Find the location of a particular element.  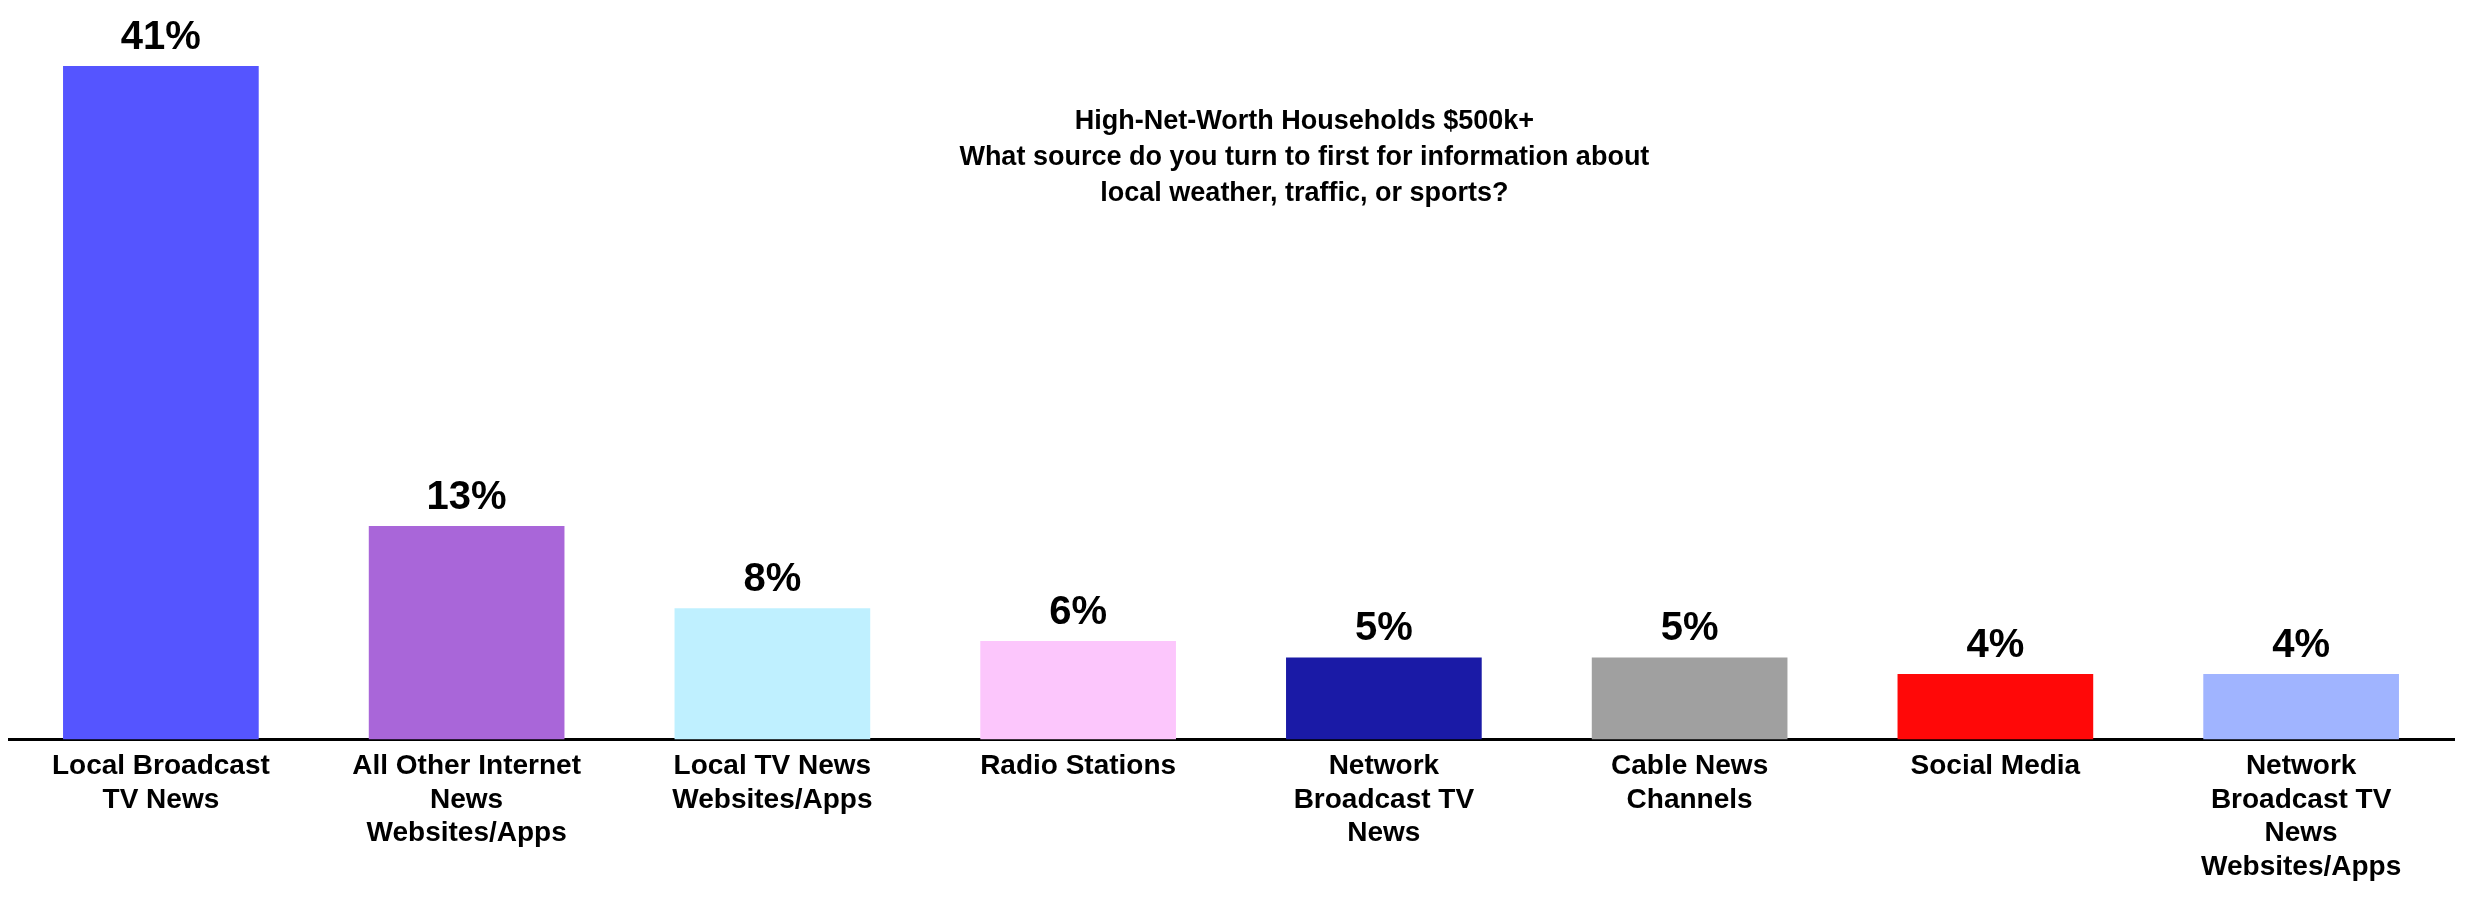

x-tick-label: Local Broadcast TV News is located at coordinates (160, 781).